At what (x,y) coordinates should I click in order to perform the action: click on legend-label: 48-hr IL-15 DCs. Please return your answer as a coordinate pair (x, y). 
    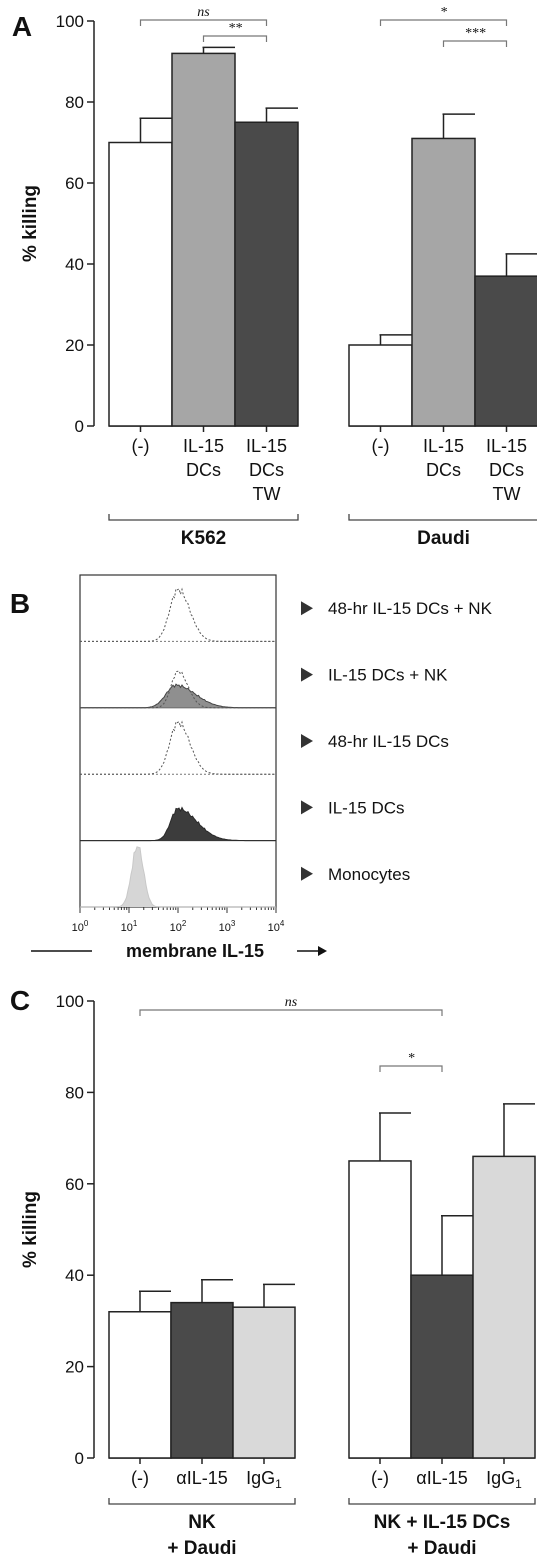
    Looking at the image, I should click on (388, 741).